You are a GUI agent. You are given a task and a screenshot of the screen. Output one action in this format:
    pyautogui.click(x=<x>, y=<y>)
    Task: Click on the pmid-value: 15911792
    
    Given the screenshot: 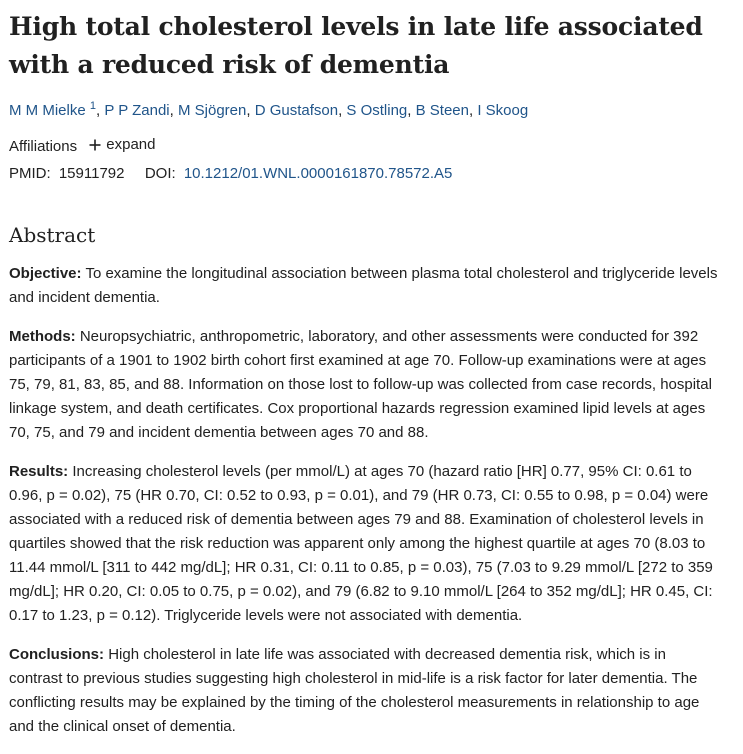 What is the action you would take?
    pyautogui.click(x=91, y=173)
    